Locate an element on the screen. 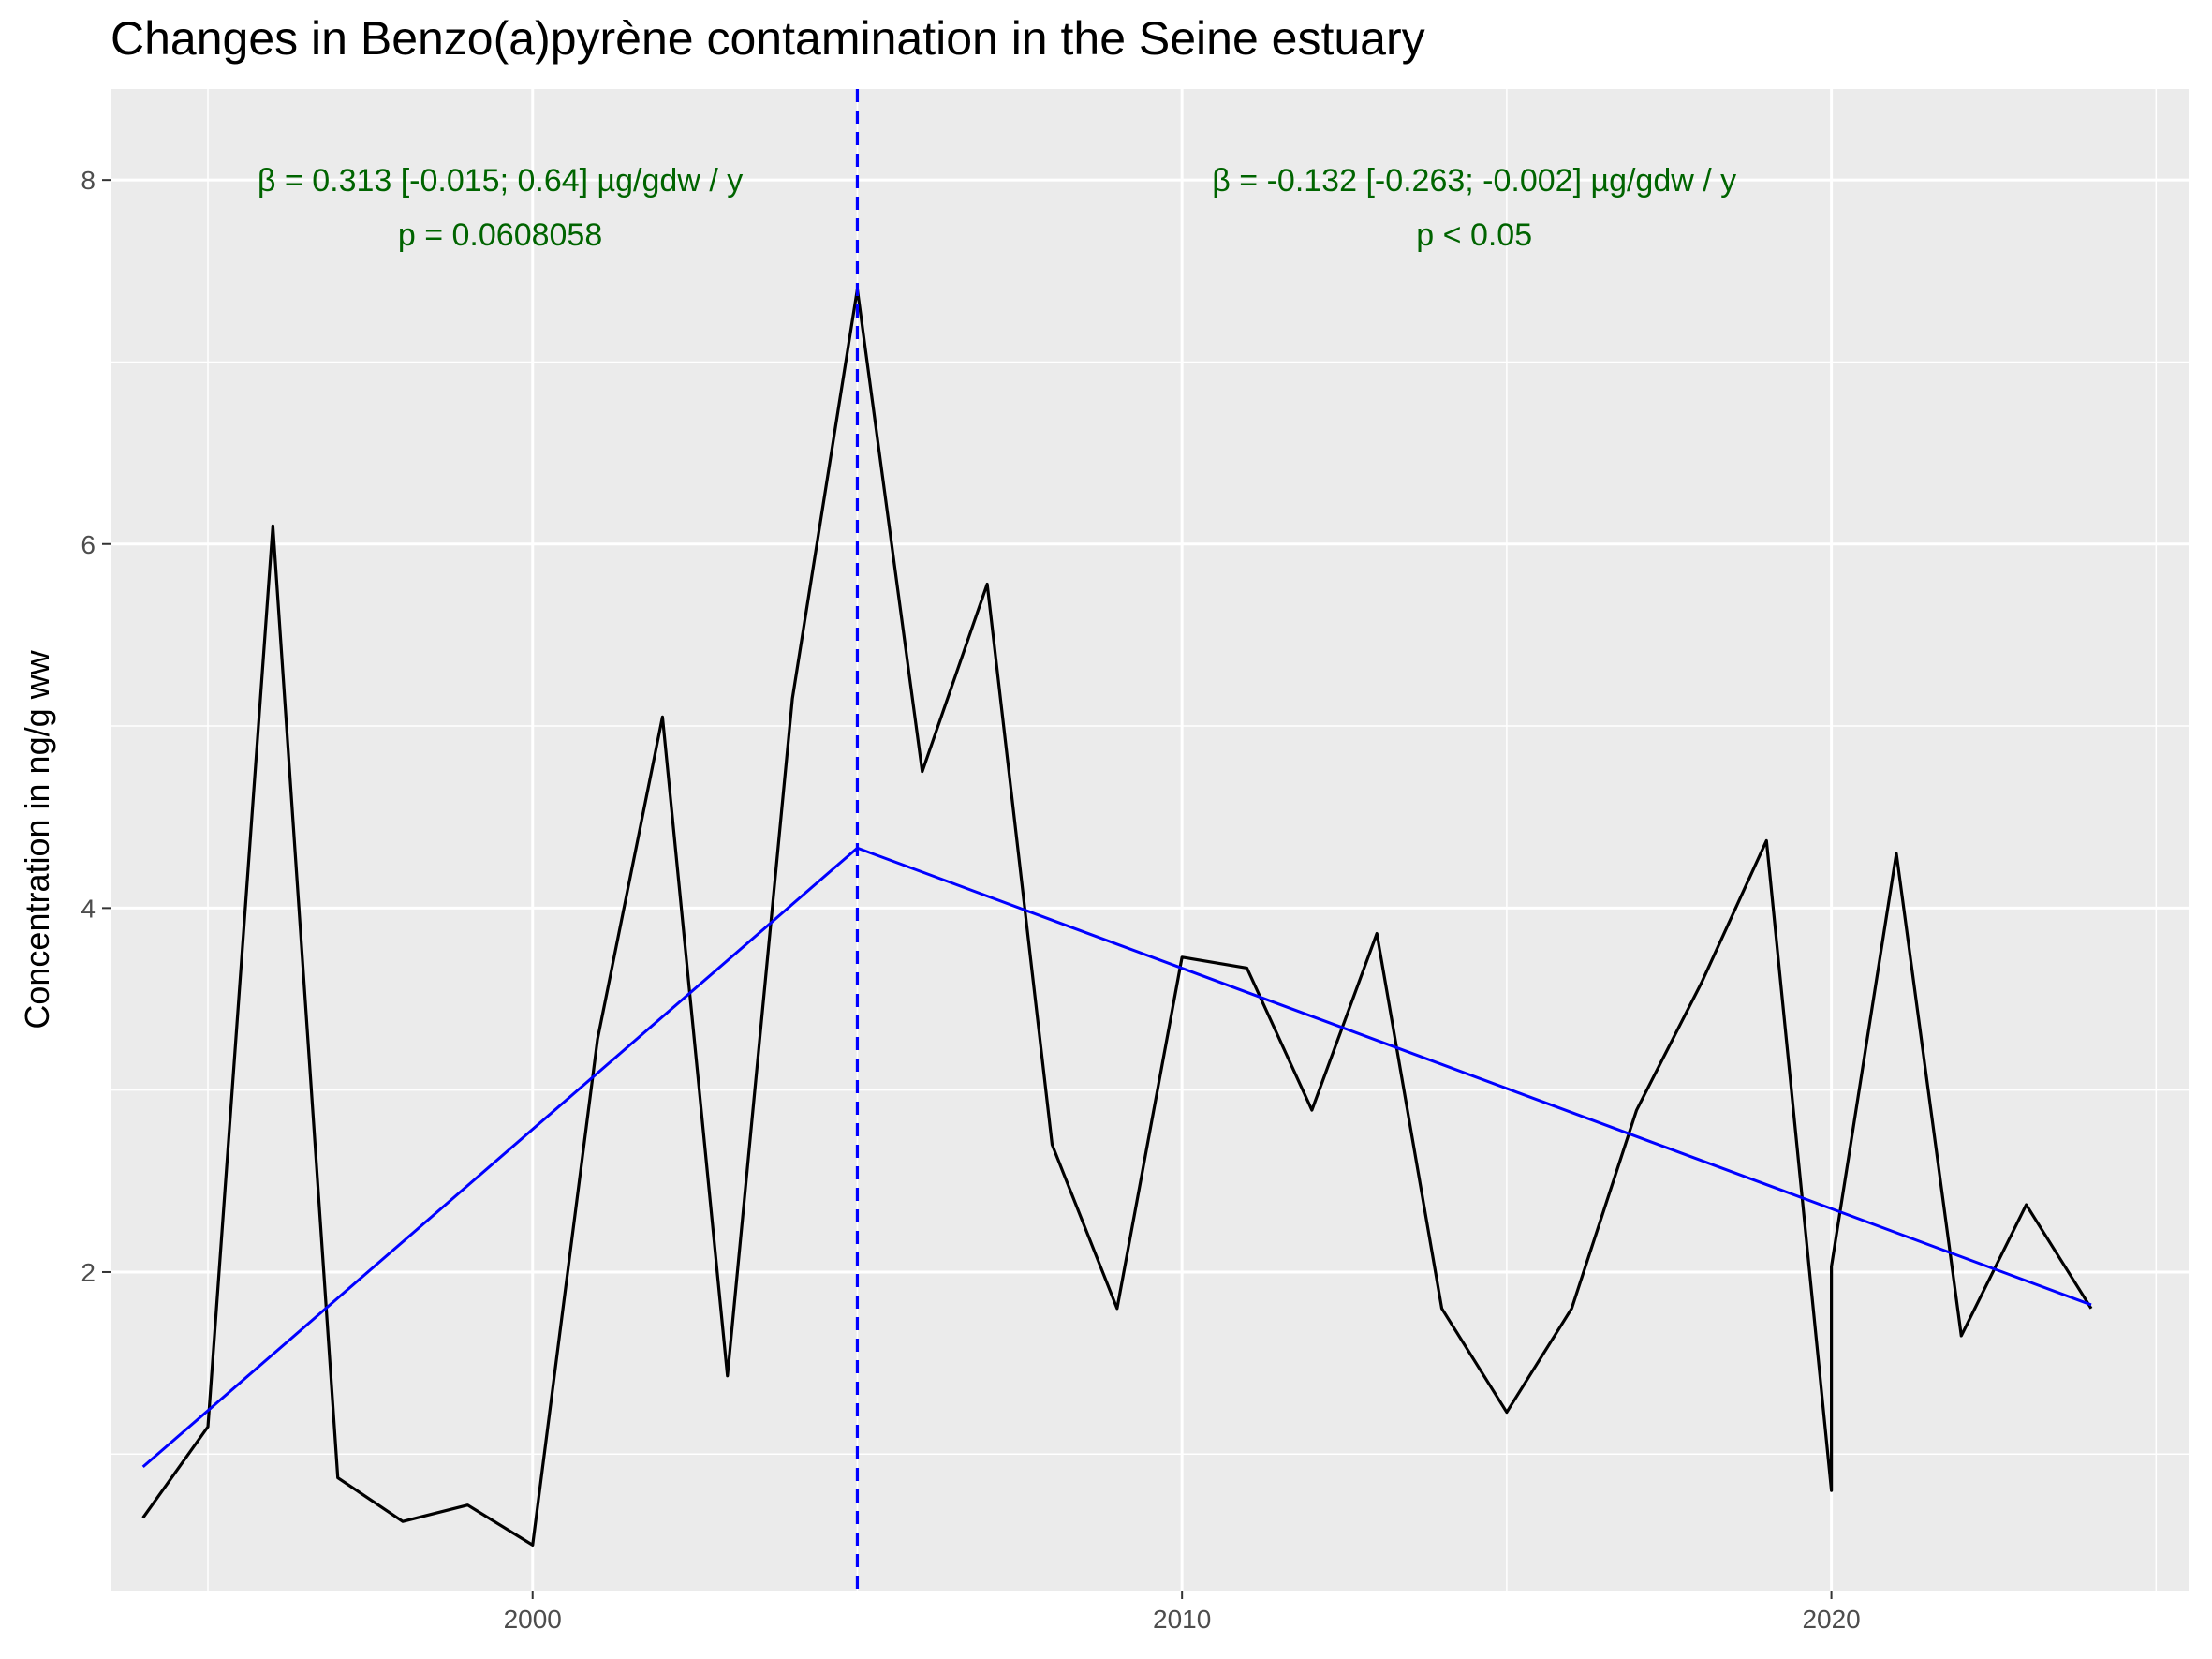  annotation-pvalue-1: p = 0.0608058 is located at coordinates (500, 235).